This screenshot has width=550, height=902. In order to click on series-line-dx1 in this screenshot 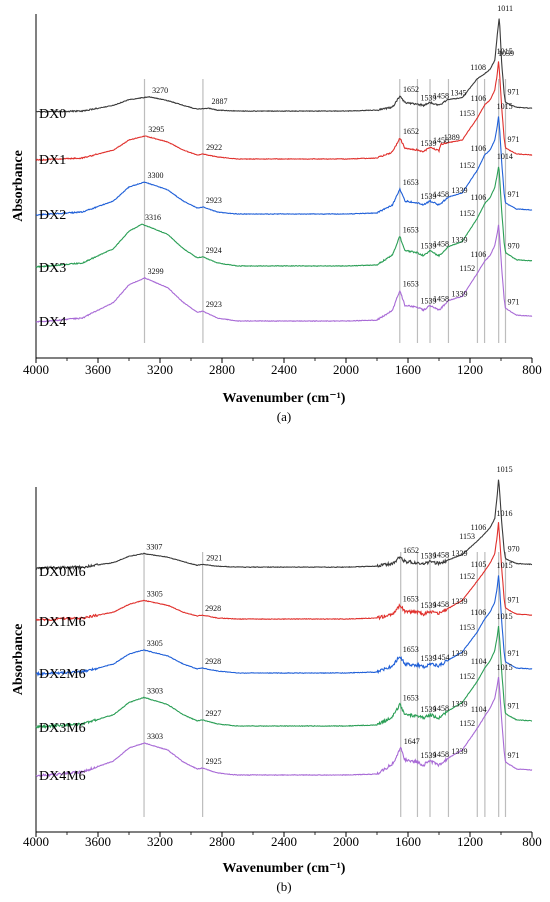, I will do `click(284, 111)`.